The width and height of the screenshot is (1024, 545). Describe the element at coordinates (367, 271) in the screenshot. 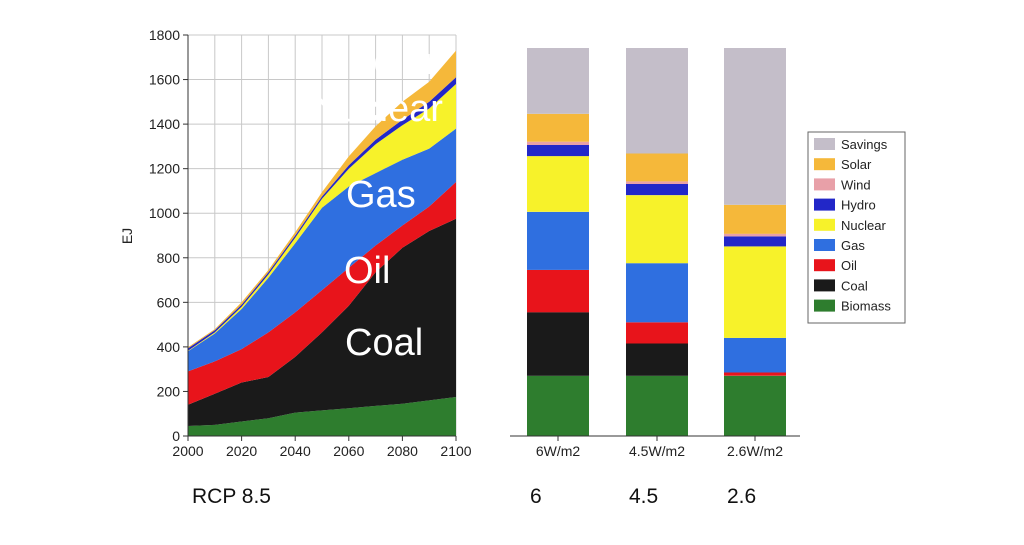

I see `area-label-oil: Oil` at that location.